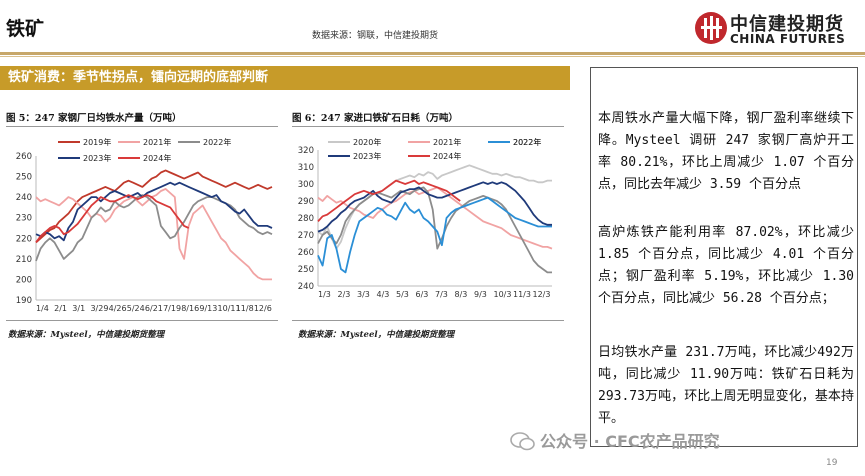  I want to click on x-tick-label: 9/3, so click(480, 294).